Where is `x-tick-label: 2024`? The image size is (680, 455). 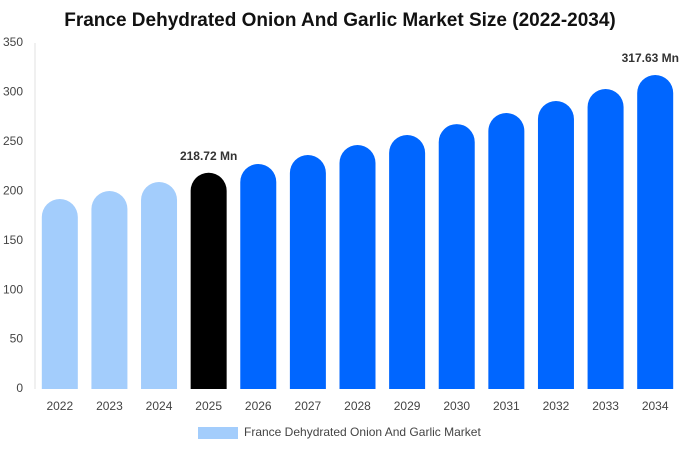
x-tick-label: 2024 is located at coordinates (159, 406).